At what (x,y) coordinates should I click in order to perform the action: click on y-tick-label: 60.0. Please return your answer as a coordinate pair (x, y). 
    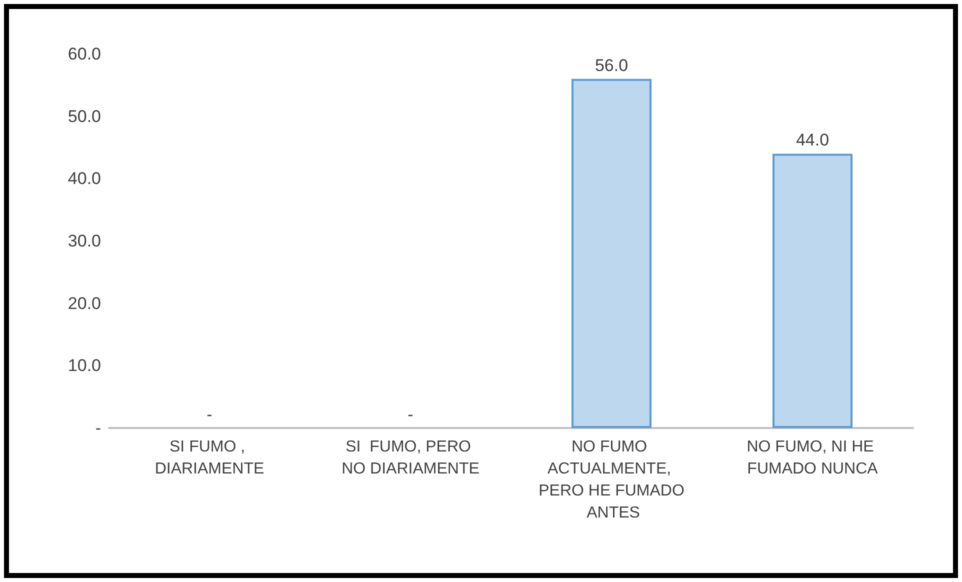
    Looking at the image, I should click on (84, 54).